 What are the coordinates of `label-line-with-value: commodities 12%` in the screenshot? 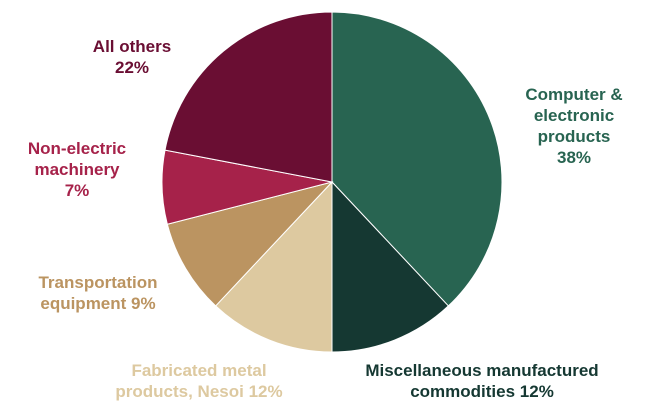 It's located at (482, 391).